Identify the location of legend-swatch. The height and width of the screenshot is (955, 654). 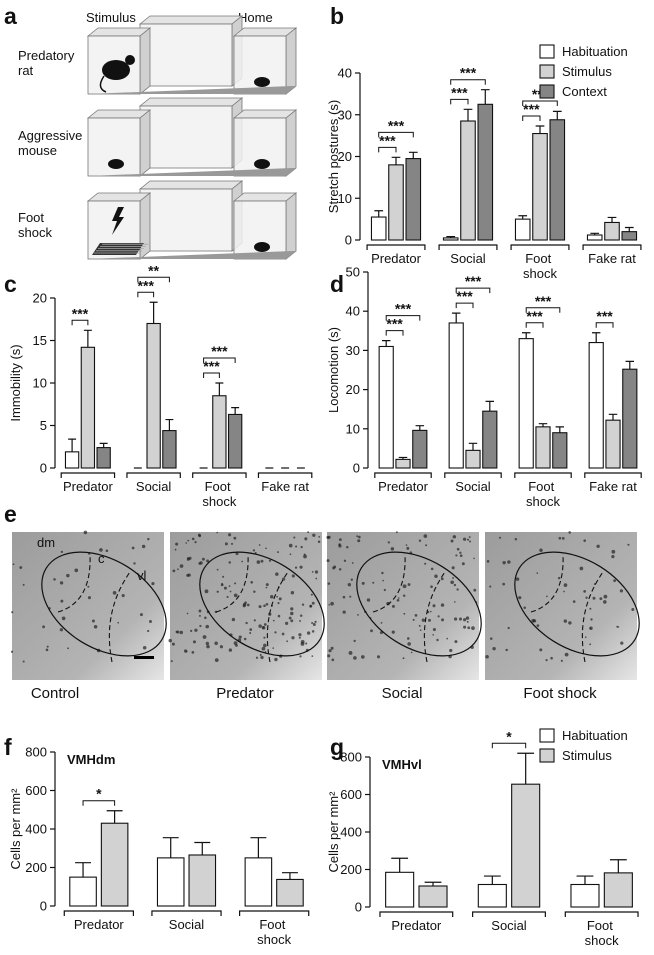
(547, 71).